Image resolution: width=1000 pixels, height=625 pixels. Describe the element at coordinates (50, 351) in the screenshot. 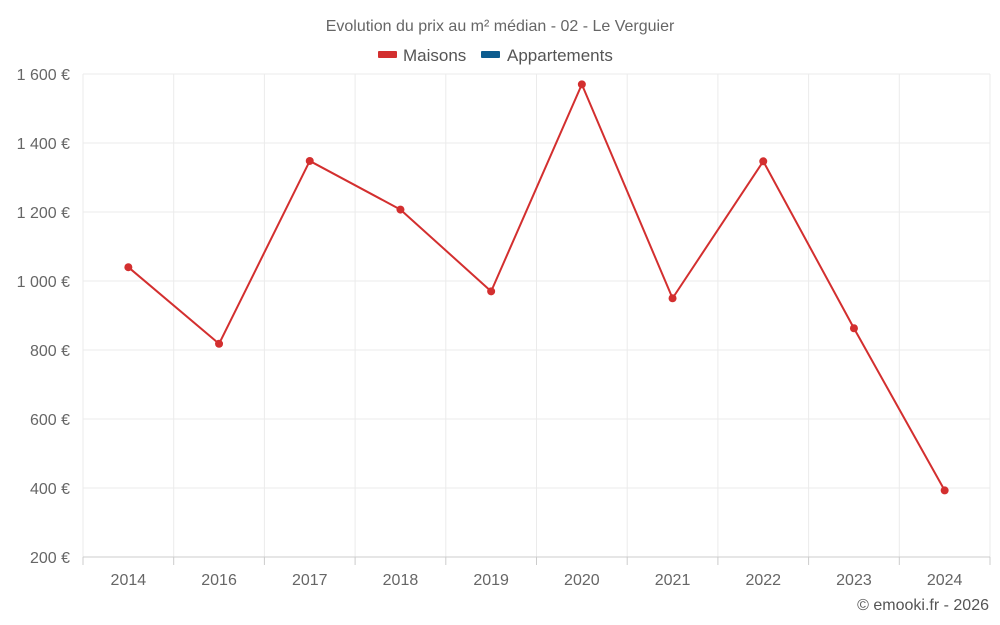

I see `y-tick-label: 800 €` at that location.